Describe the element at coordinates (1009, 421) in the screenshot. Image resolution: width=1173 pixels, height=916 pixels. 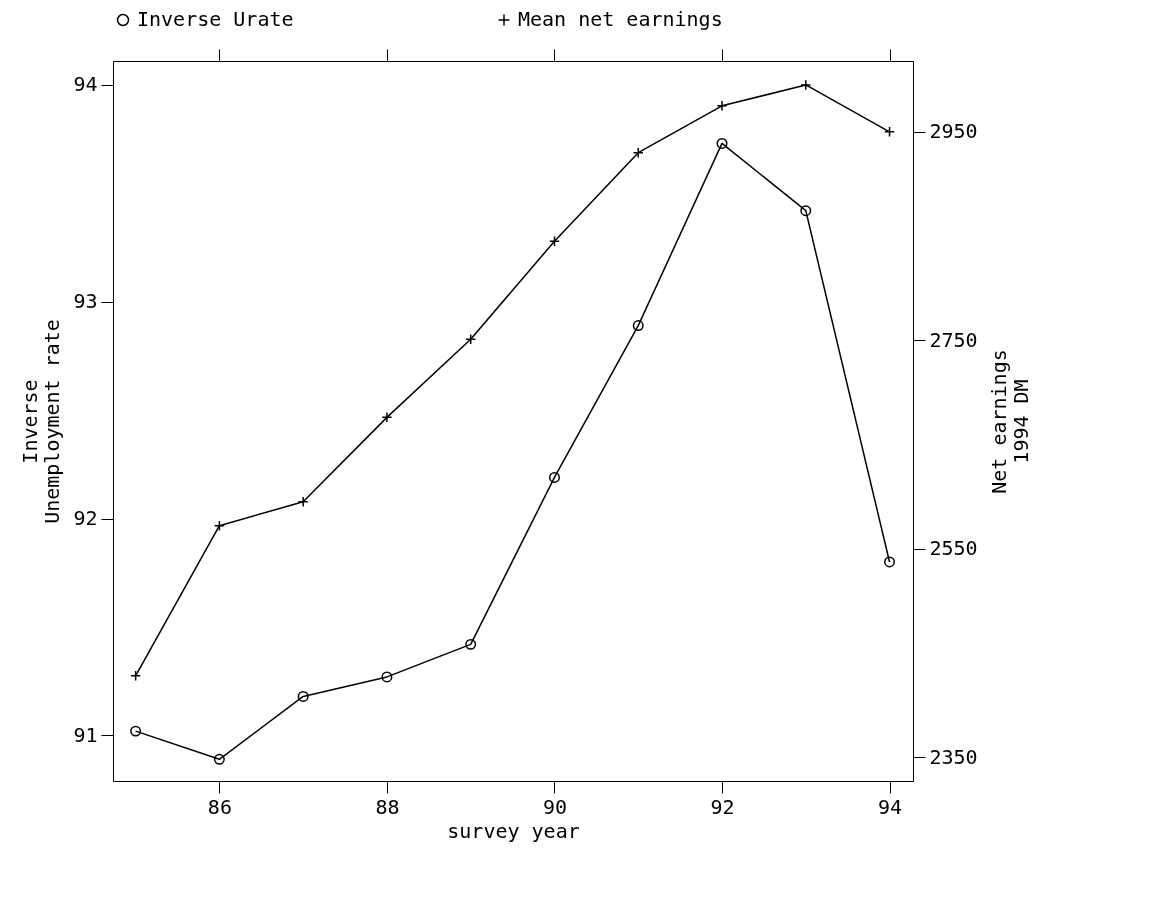
I see `y2-axis-title: Net earnings 1994 DM` at that location.